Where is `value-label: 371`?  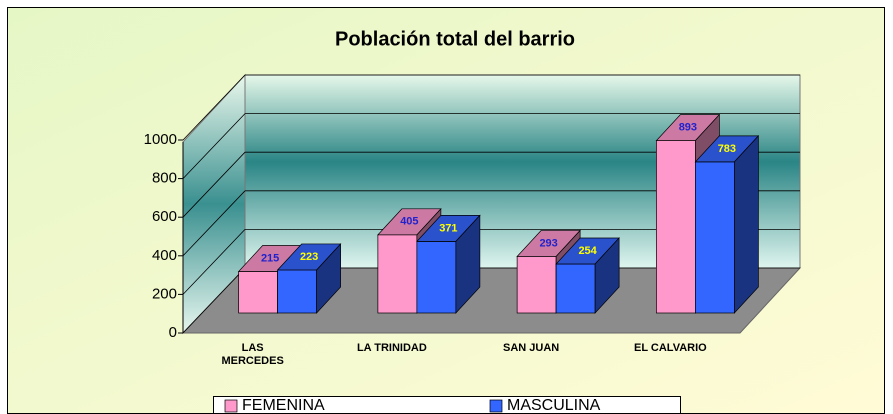 value-label: 371 is located at coordinates (448, 228).